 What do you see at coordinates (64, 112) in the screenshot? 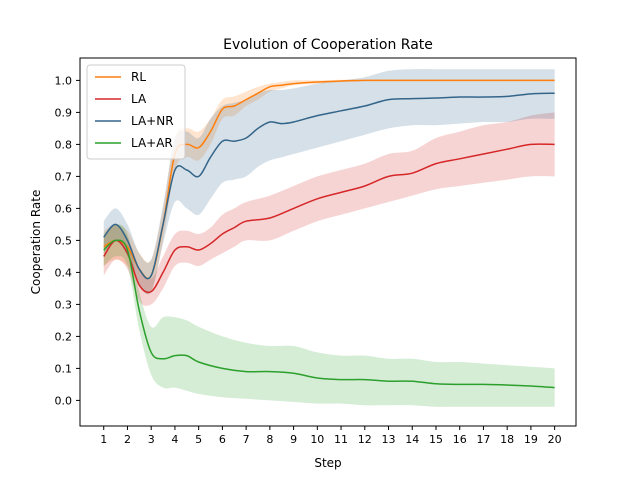
I see `y-tick-label: 0.9` at bounding box center [64, 112].